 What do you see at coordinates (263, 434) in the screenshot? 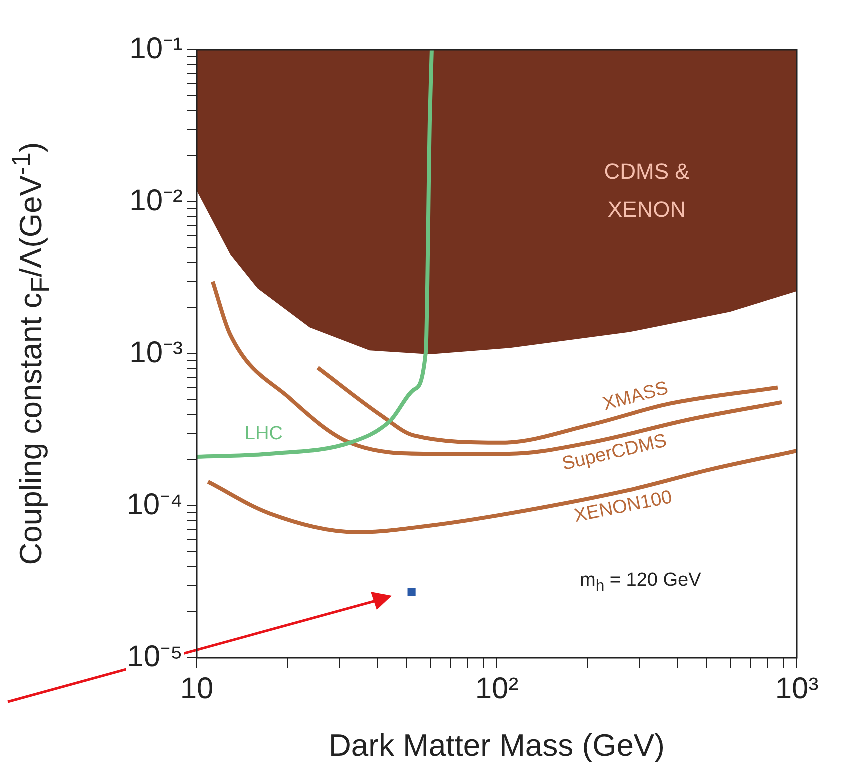
I see `series-label: LHC` at bounding box center [263, 434].